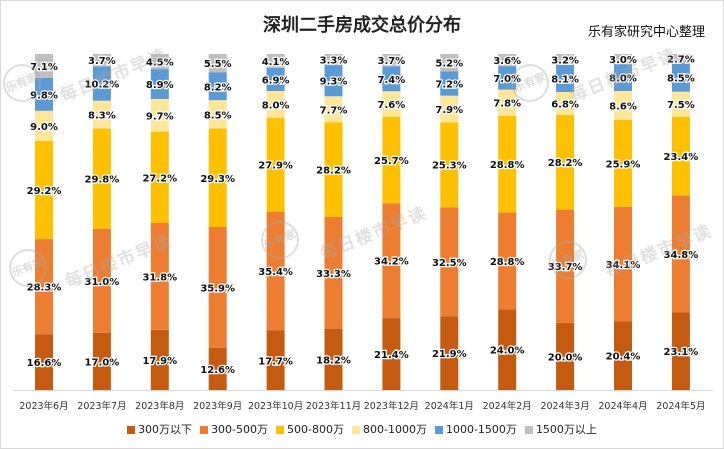 This screenshot has height=449, width=724. I want to click on data-label: 3.6%, so click(507, 61).